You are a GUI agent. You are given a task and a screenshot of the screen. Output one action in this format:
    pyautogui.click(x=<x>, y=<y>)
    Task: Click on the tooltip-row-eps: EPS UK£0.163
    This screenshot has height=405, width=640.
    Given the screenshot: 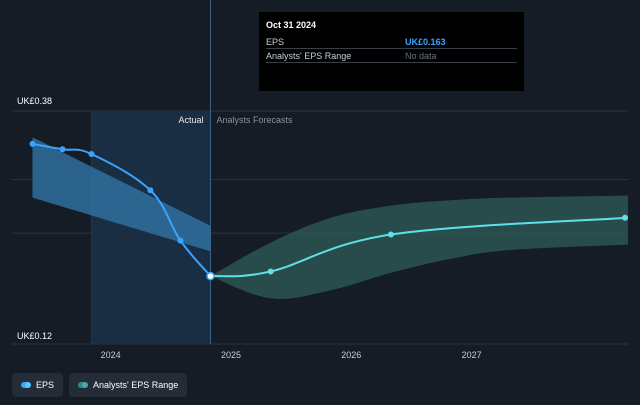 What is the action you would take?
    pyautogui.click(x=391, y=42)
    